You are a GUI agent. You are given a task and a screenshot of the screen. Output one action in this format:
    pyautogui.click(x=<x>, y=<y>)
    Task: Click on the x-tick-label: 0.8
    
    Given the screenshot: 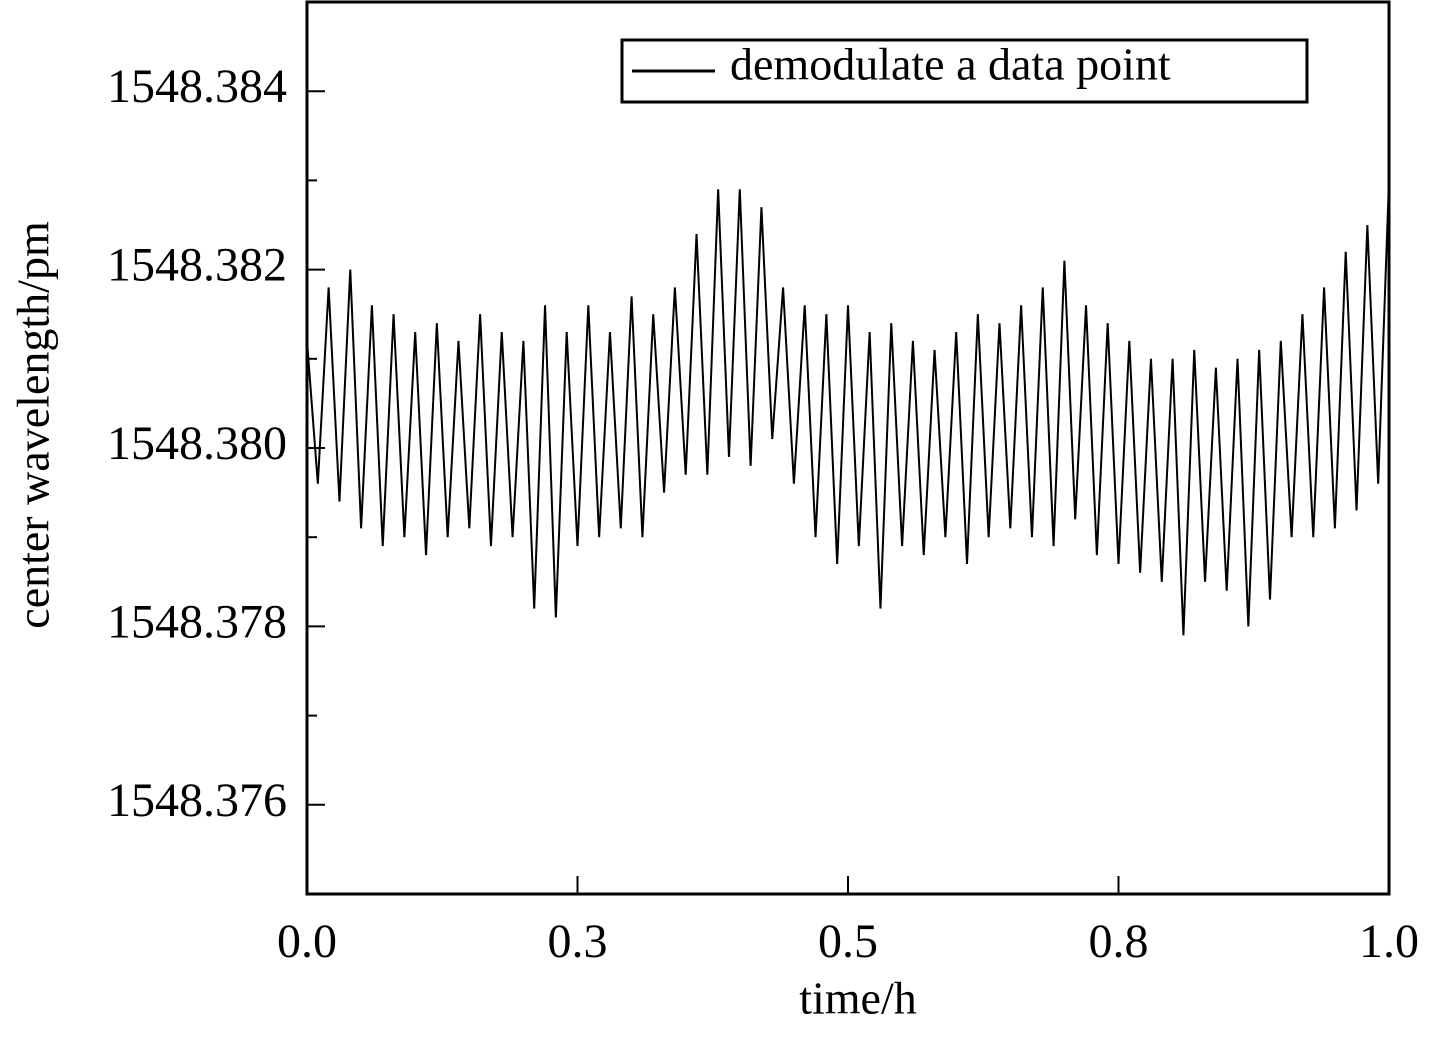 What is the action you would take?
    pyautogui.click(x=1119, y=941)
    